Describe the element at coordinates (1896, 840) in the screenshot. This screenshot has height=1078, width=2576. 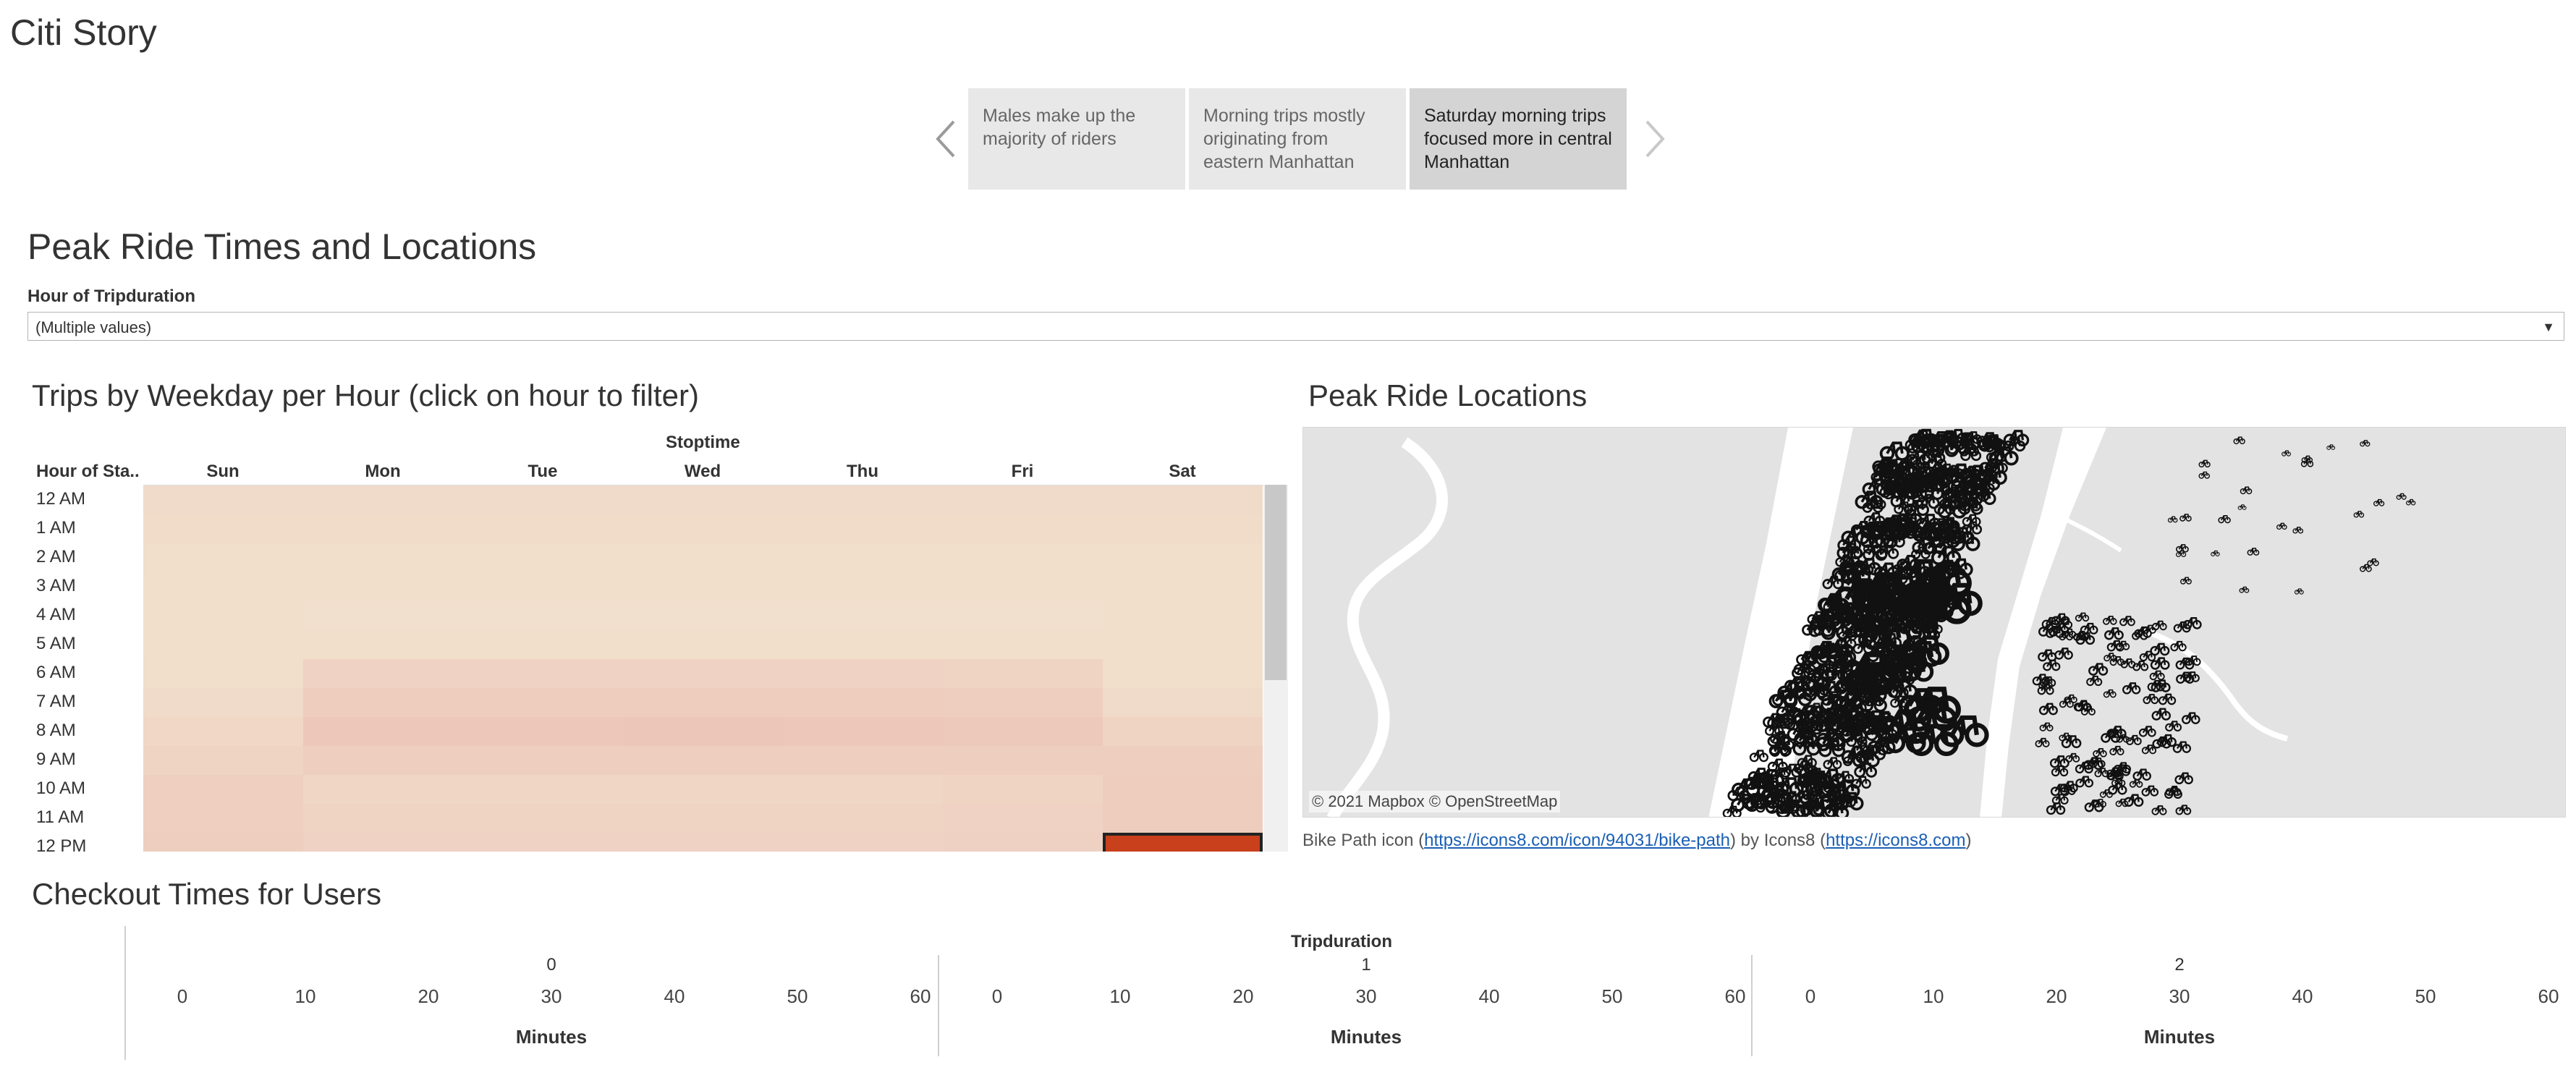
I see `icons8-link: https://icons8.com` at that location.